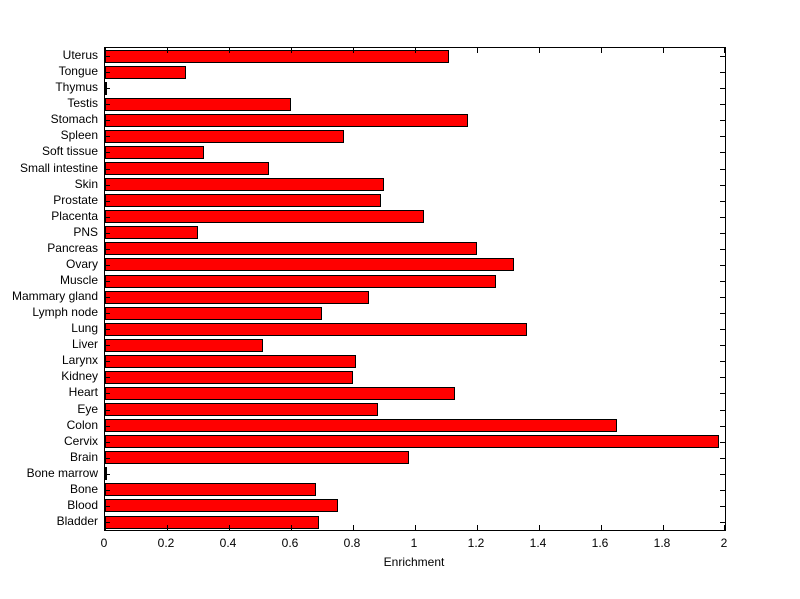  Describe the element at coordinates (228, 543) in the screenshot. I see `x-tick-label: 0.4` at that location.